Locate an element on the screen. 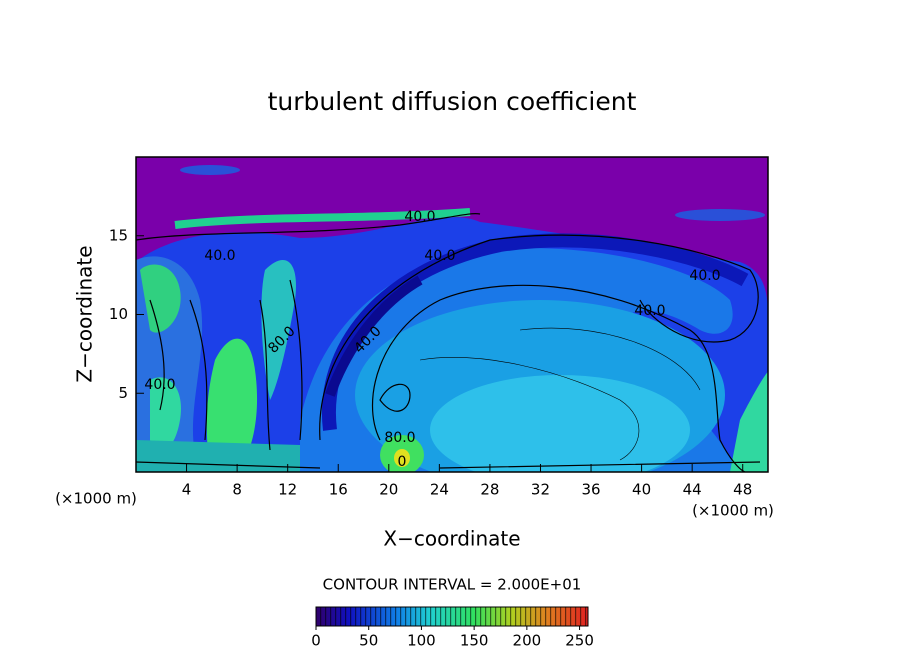 The width and height of the screenshot is (904, 654). x-tick-label: 44 is located at coordinates (692, 490).